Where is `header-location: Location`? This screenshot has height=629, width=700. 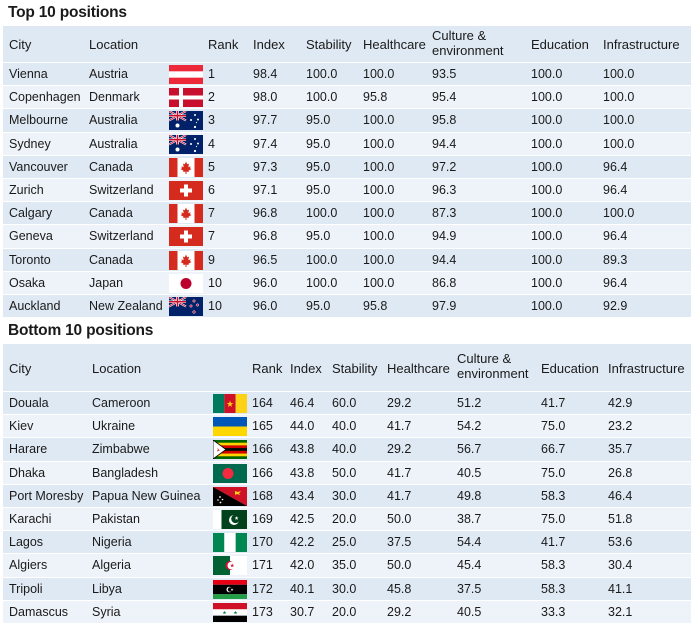 header-location: Location is located at coordinates (117, 368).